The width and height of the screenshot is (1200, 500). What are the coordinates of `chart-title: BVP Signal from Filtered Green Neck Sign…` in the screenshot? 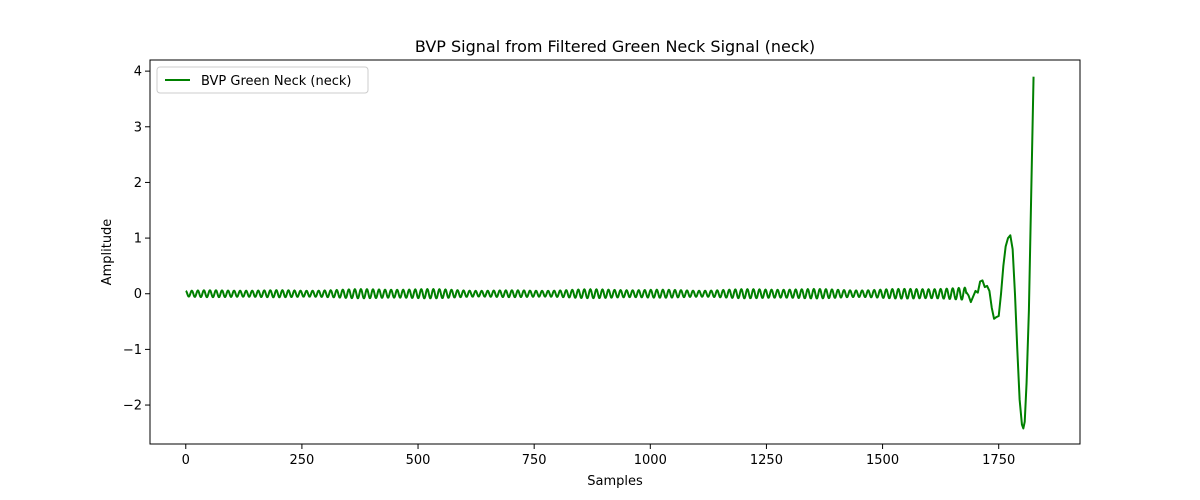 It's located at (615, 46).